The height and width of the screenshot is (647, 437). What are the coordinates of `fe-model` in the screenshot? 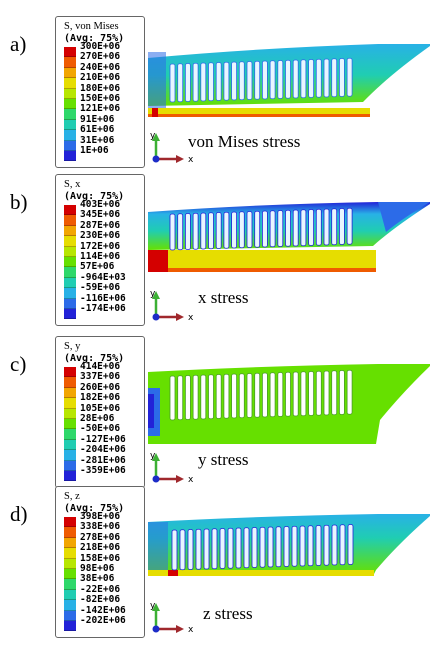 It's located at (289, 80).